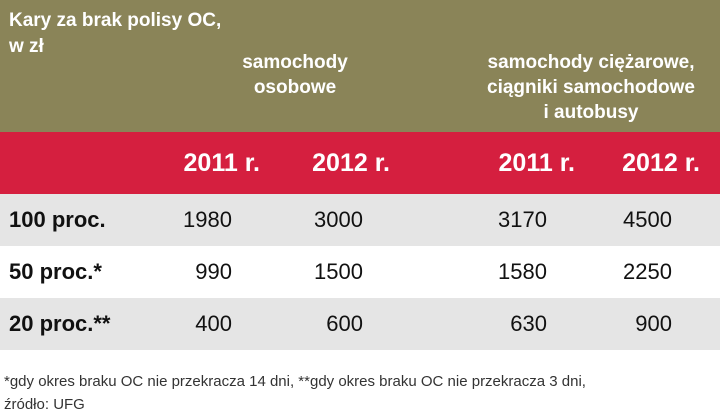 This screenshot has width=720, height=416. Describe the element at coordinates (115, 20) in the screenshot. I see `title-line-1: Kary za brak polisy OC,` at that location.